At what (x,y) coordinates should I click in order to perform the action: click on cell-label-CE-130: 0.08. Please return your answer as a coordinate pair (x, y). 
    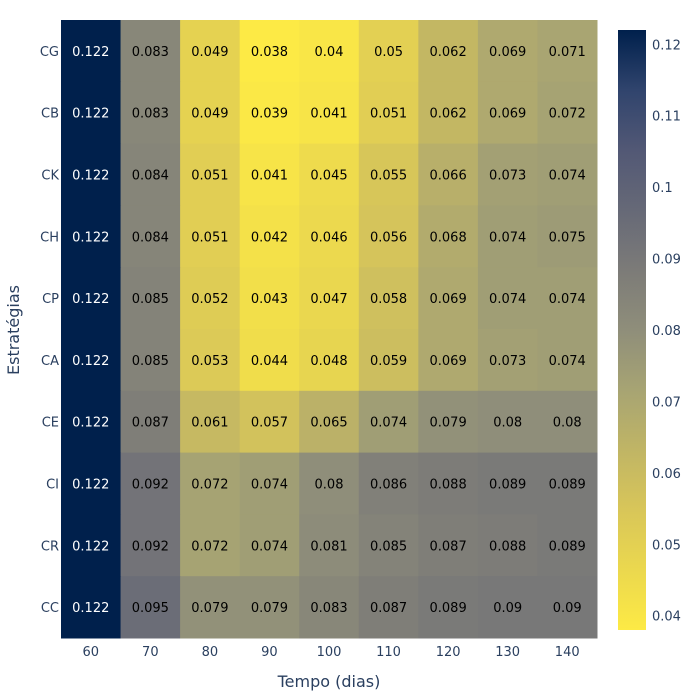
    Looking at the image, I should click on (507, 423).